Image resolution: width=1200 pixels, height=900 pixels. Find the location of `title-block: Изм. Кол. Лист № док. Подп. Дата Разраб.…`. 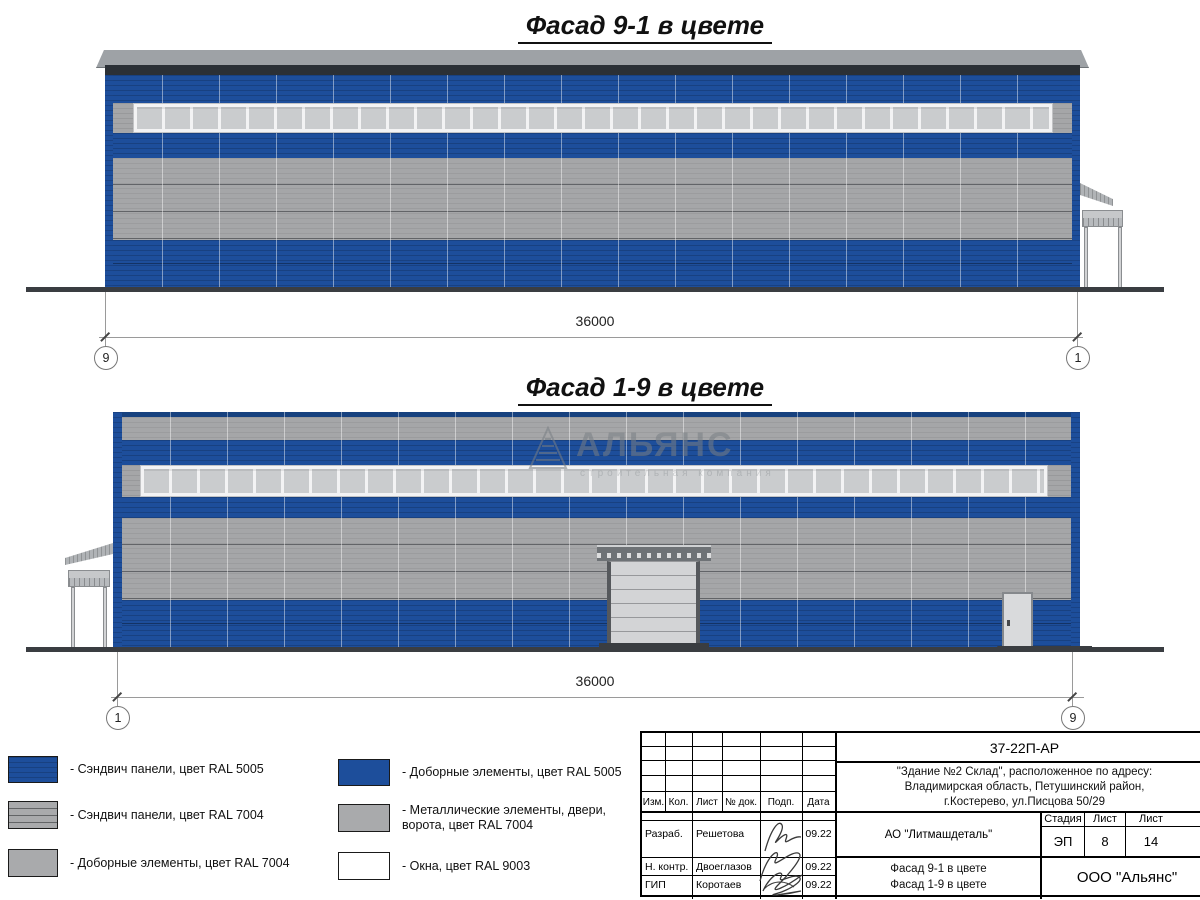

title-block: Изм. Кол. Лист № док. Подп. Дата Разраб.… is located at coordinates (920, 815).